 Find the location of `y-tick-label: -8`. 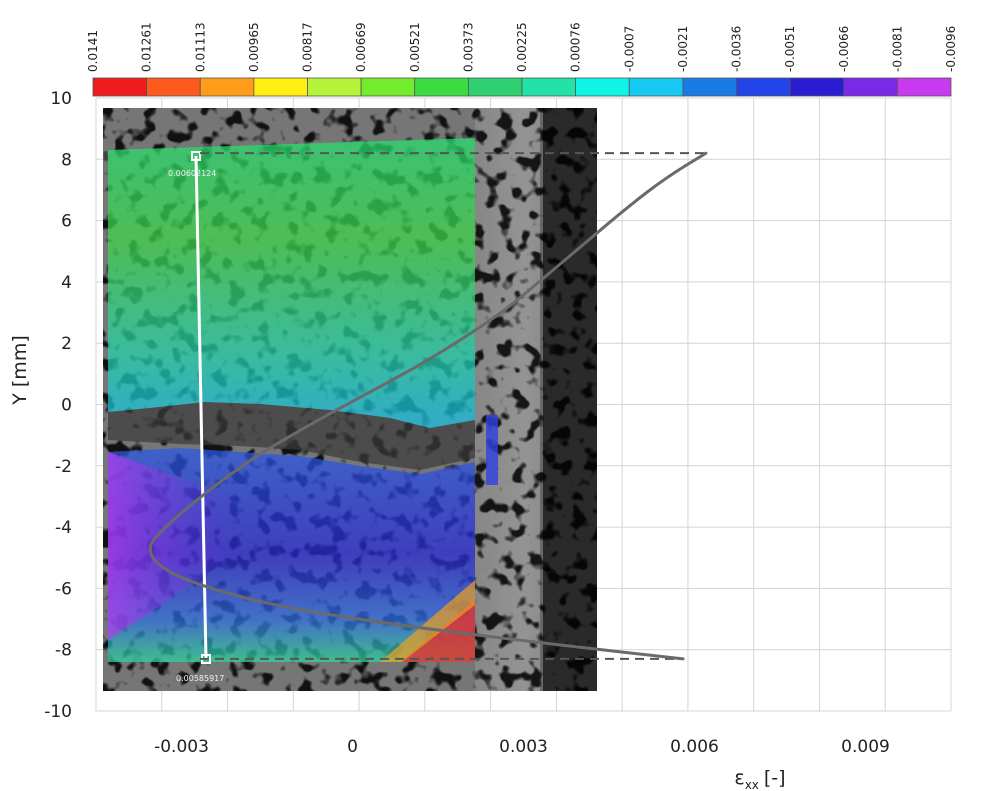

y-tick-label: -8 is located at coordinates (63, 651).